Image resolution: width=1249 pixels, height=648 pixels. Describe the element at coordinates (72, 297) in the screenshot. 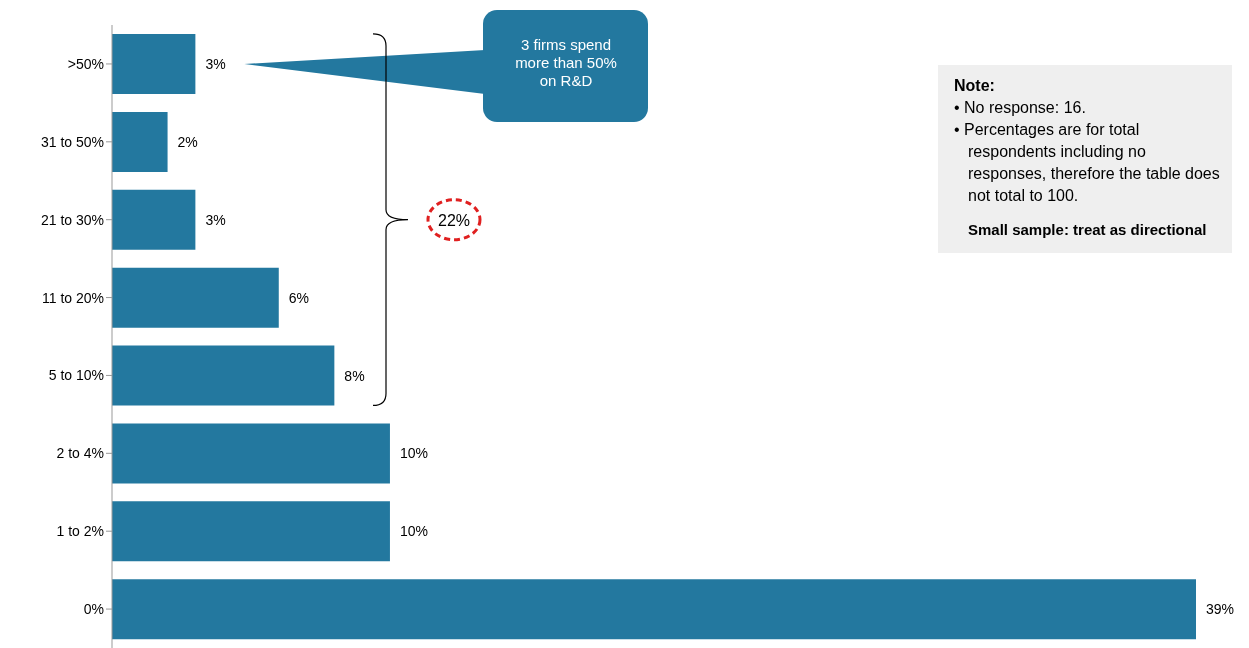

I see `y-tick-label: 11 to 20%` at that location.